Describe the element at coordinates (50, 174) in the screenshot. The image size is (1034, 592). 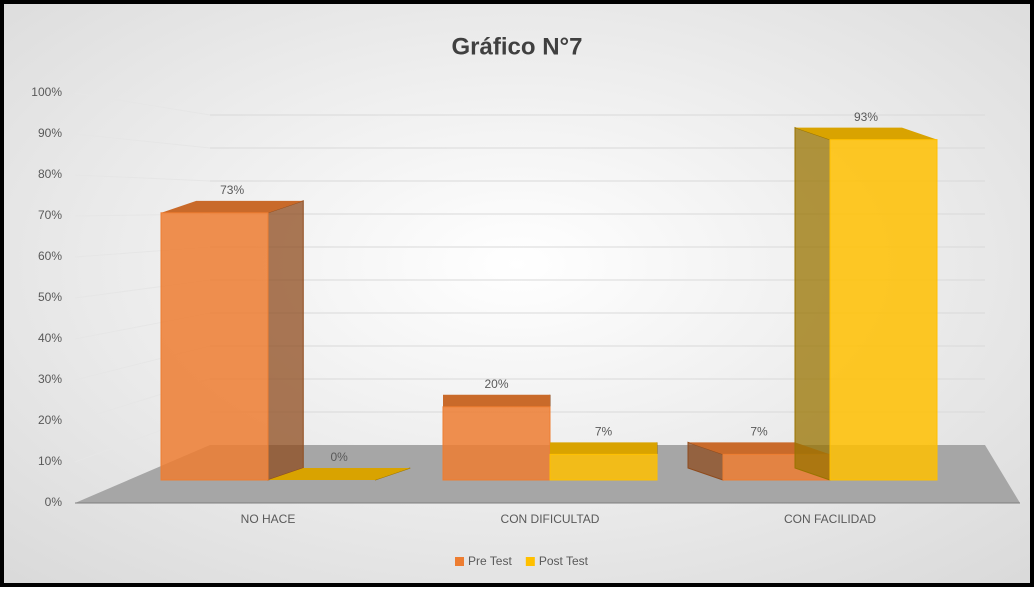
I see `y-tick-label: 80%` at that location.